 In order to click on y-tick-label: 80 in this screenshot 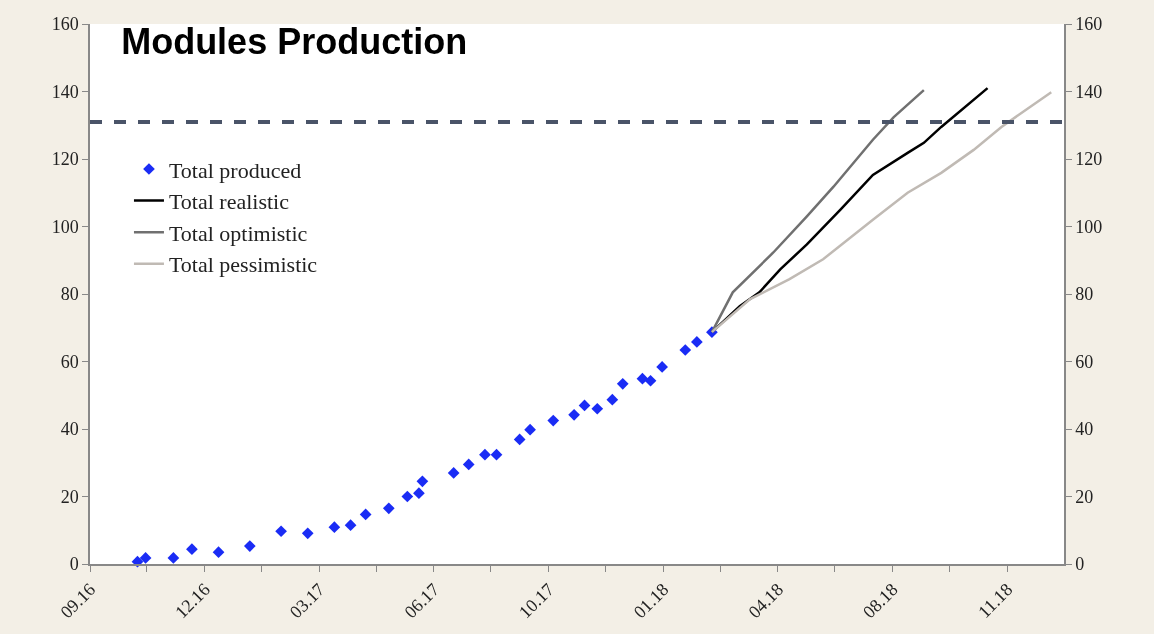, I will do `click(69, 294)`.